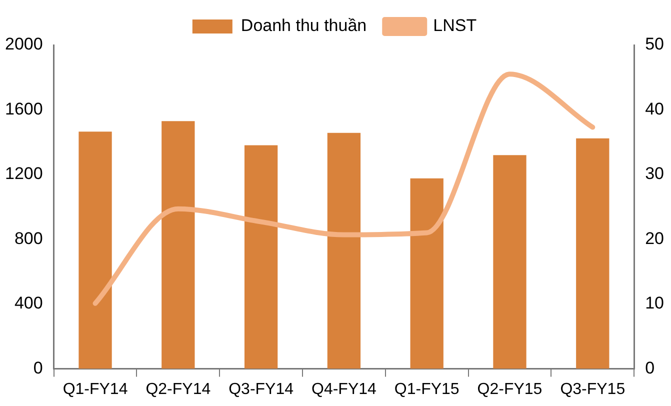  What do you see at coordinates (23, 44) in the screenshot?
I see `y-tick-label: 2000` at bounding box center [23, 44].